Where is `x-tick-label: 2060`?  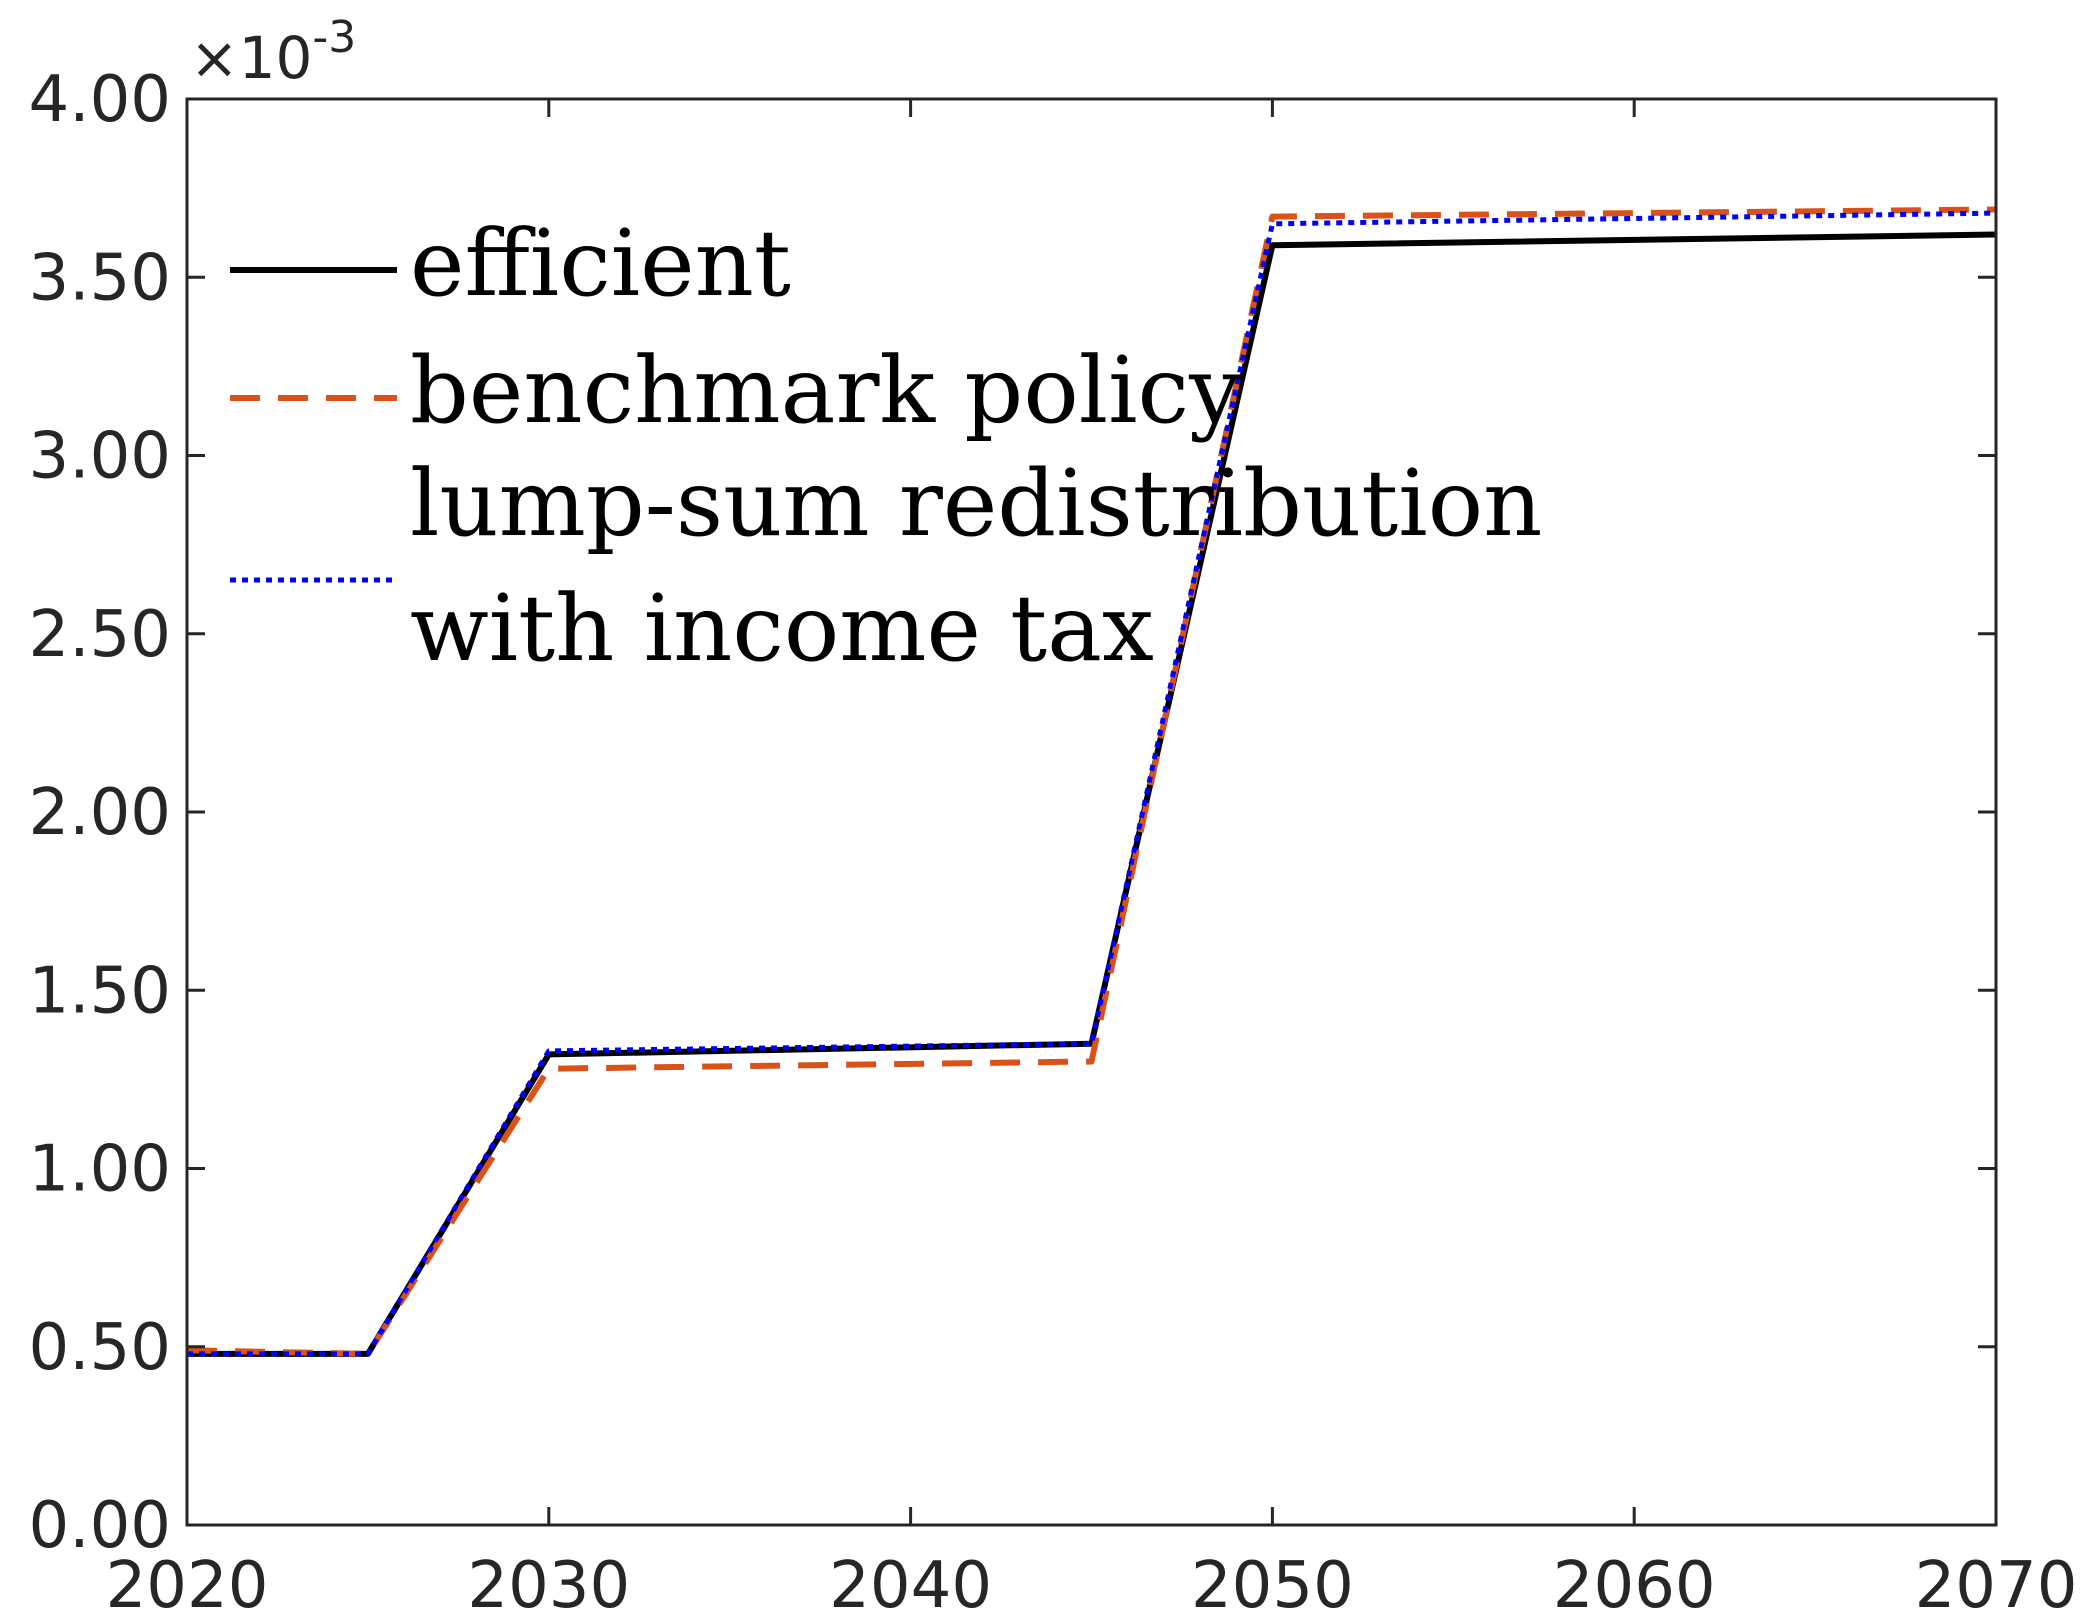
x-tick-label: 2060 is located at coordinates (1634, 1585).